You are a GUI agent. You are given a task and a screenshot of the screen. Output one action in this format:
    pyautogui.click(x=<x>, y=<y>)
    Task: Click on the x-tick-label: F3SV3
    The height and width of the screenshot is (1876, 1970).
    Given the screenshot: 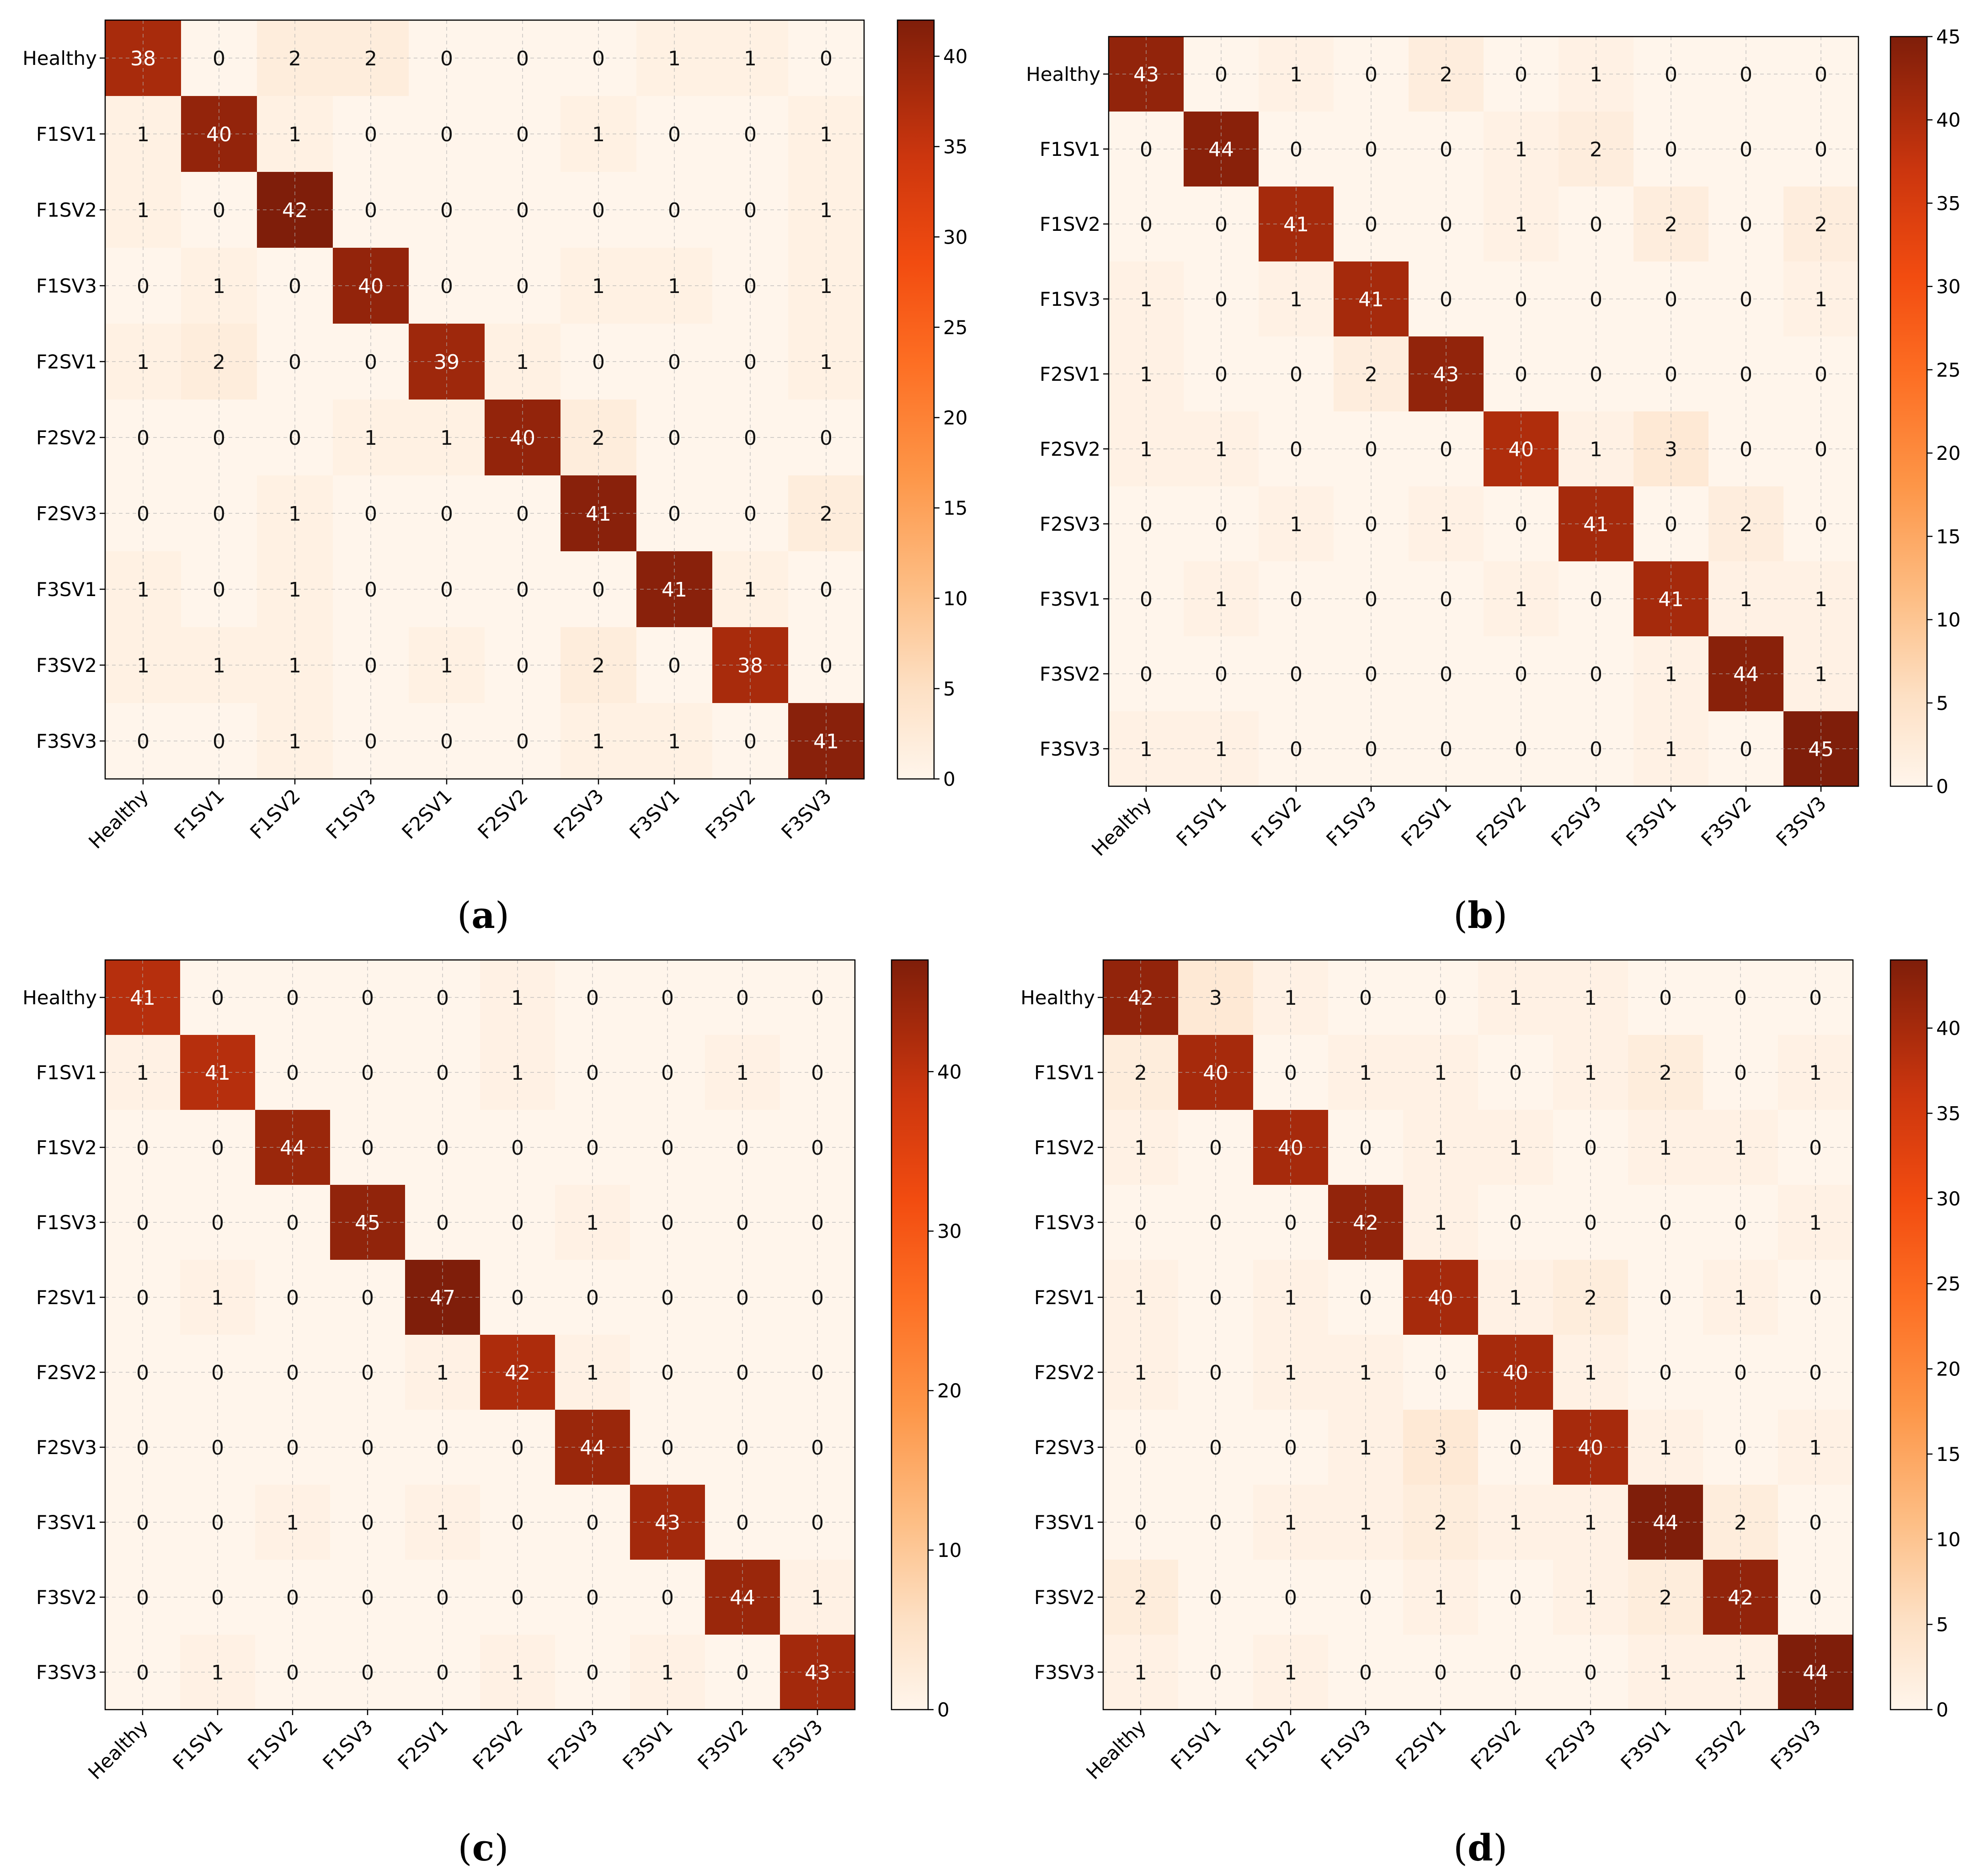 What is the action you would take?
    pyautogui.click(x=1801, y=821)
    